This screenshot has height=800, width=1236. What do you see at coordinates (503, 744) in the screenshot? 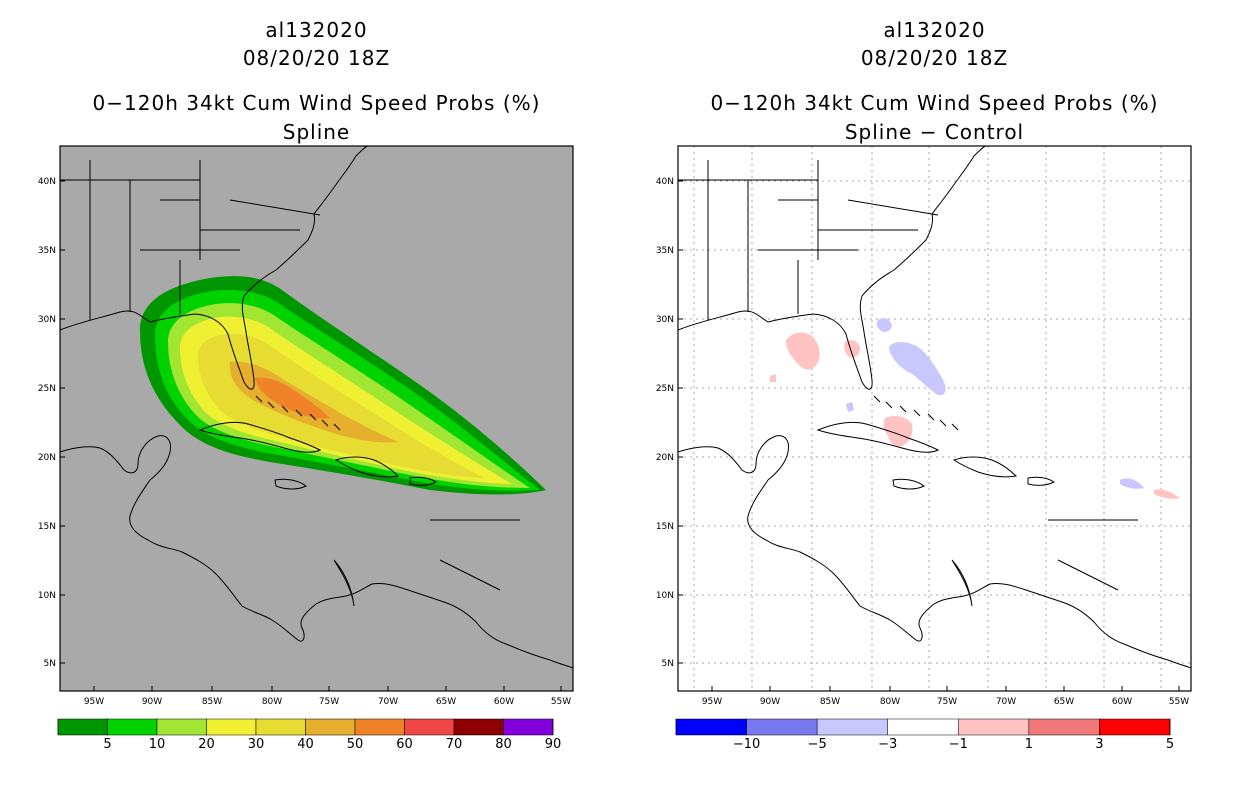
I see `colorbar-label: 80` at bounding box center [503, 744].